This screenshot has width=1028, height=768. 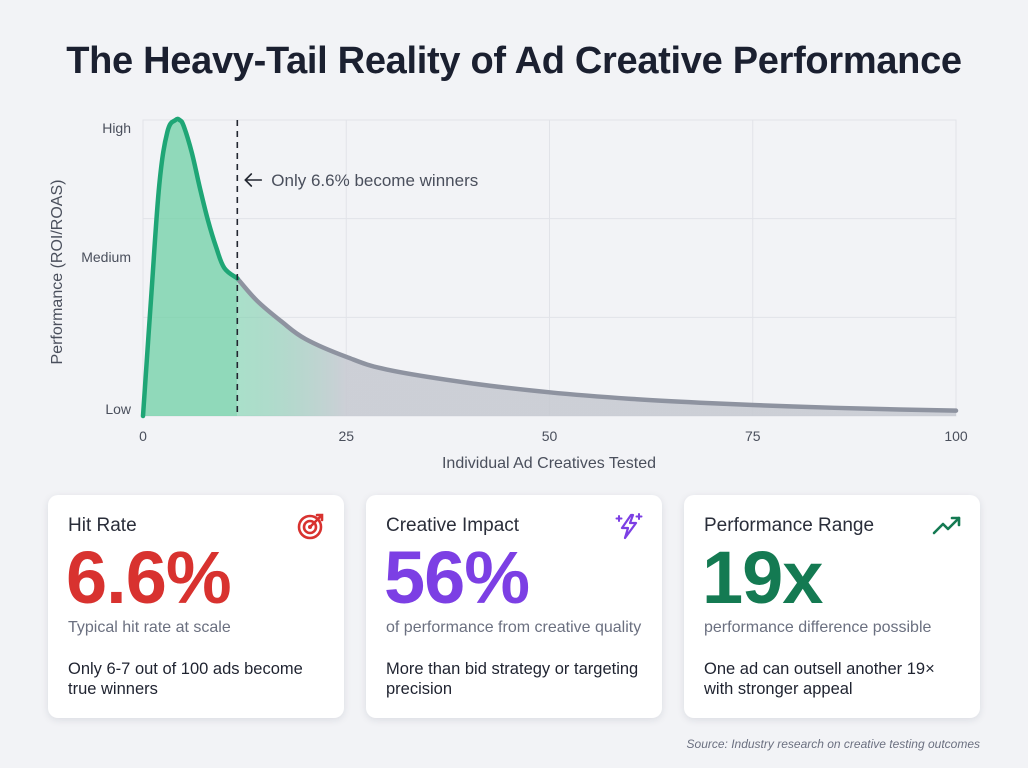 What do you see at coordinates (956, 436) in the screenshot?
I see `x-tick-label: 100` at bounding box center [956, 436].